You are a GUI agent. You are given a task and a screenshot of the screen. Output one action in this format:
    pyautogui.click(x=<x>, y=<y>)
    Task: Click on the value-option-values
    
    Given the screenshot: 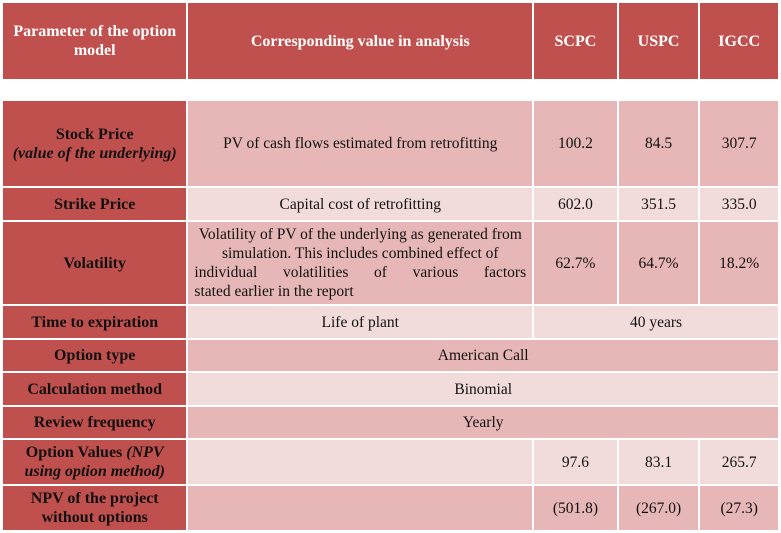 What is the action you would take?
    pyautogui.click(x=360, y=462)
    